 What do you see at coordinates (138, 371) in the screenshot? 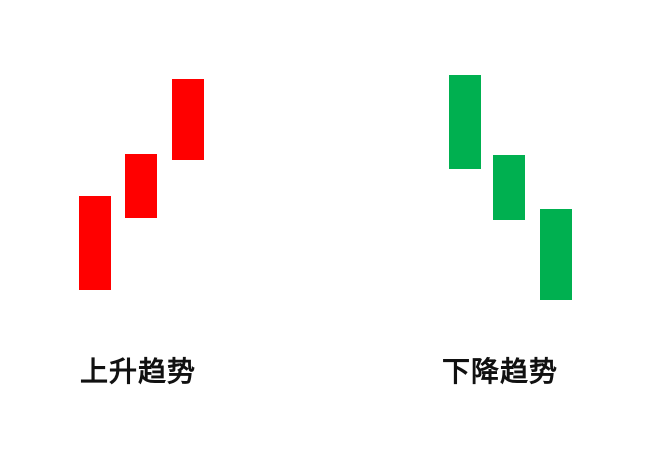
I see `uptrend-caption: 上升趋势` at bounding box center [138, 371].